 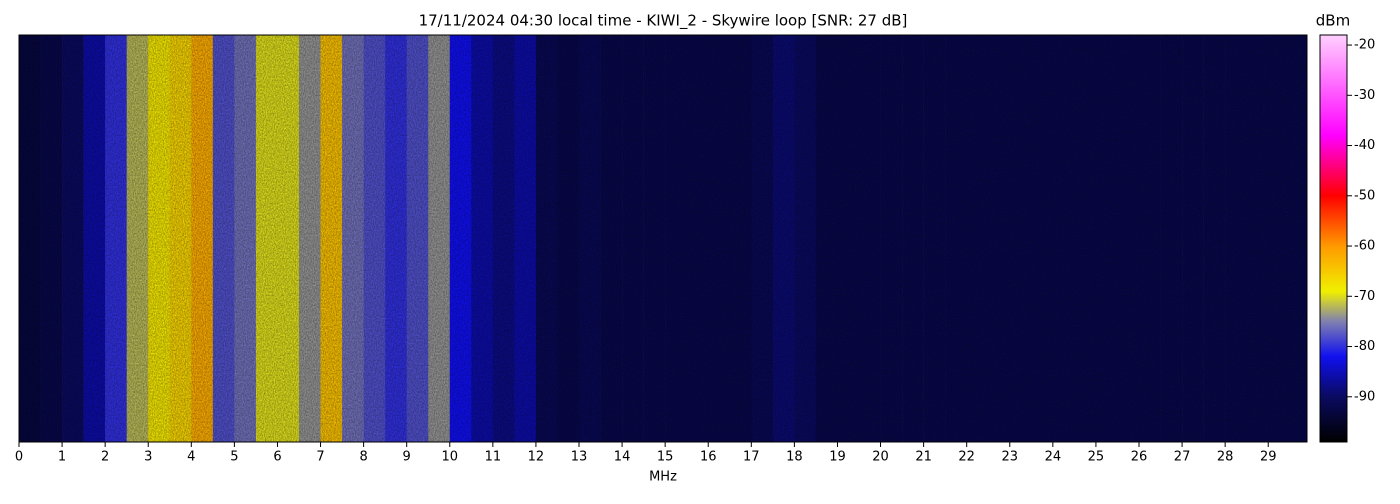 I want to click on x-tick-label: 8, so click(x=363, y=457).